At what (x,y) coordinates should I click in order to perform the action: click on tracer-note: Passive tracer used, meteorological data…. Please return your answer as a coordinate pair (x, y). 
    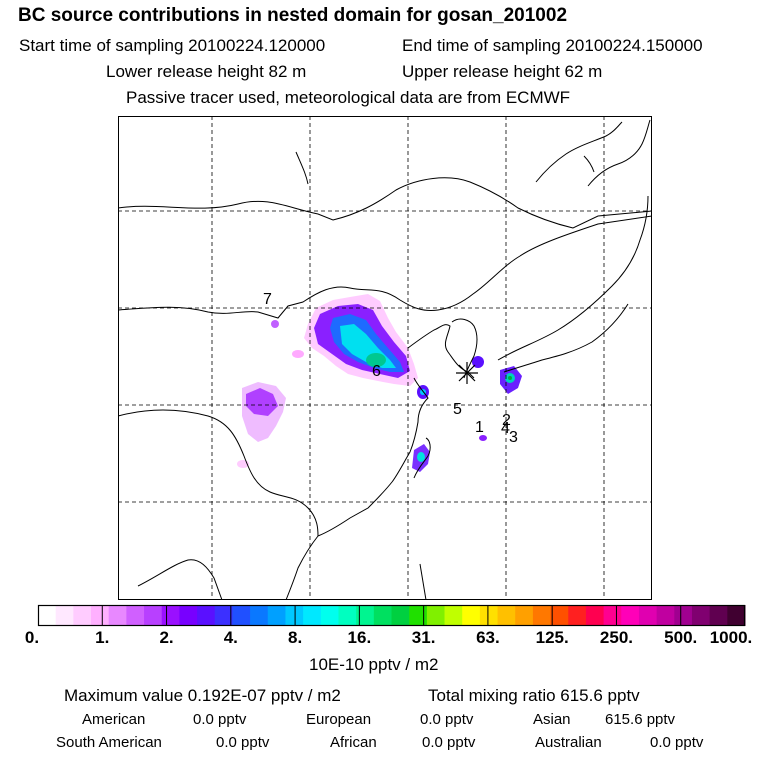
    Looking at the image, I should click on (348, 97).